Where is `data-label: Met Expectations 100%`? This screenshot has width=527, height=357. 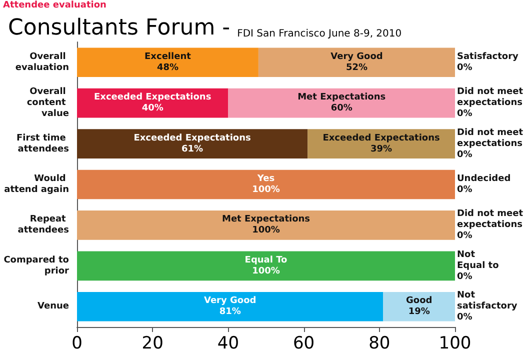
data-label: Met Expectations 100% is located at coordinates (266, 225).